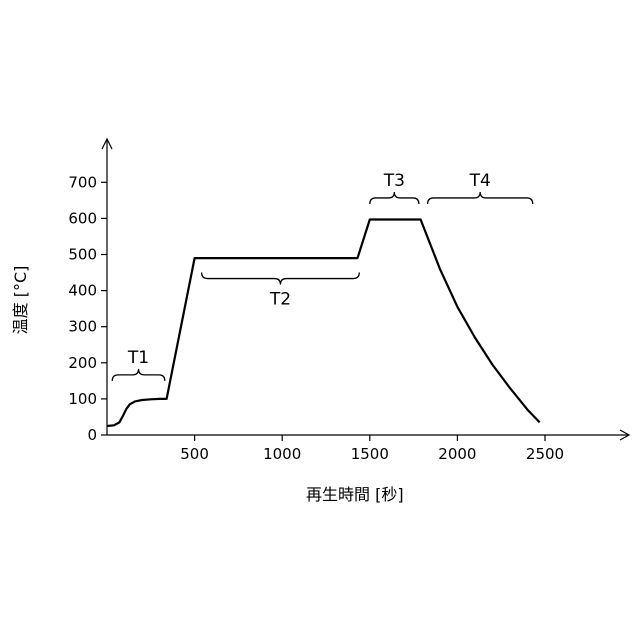  Describe the element at coordinates (82, 327) in the screenshot. I see `y-tick-label: 300` at that location.